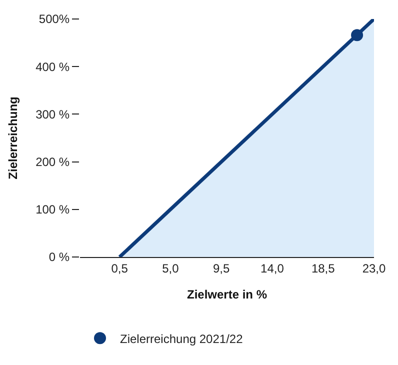 Image resolution: width=398 pixels, height=365 pixels. I want to click on x-tick-label: 18,5, so click(323, 268).